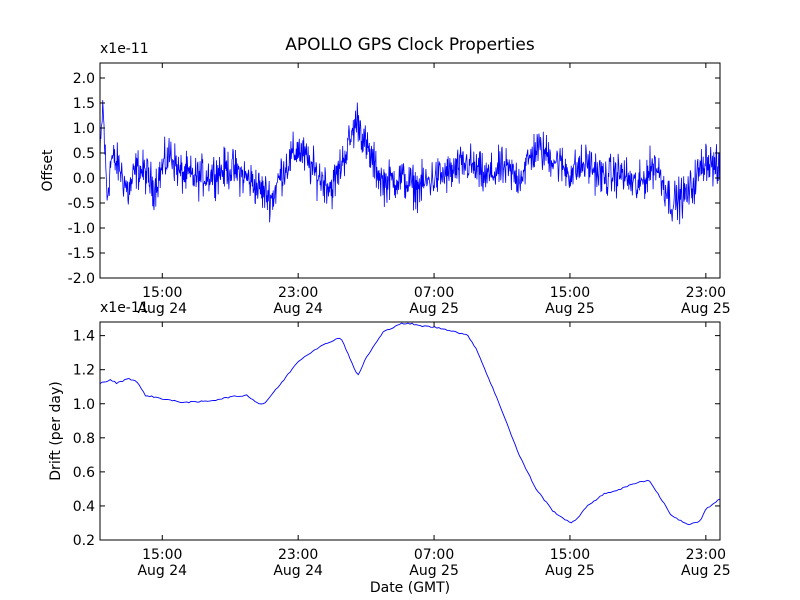 This screenshot has height=600, width=800. I want to click on y-tick-label: 0.4, so click(84, 507).